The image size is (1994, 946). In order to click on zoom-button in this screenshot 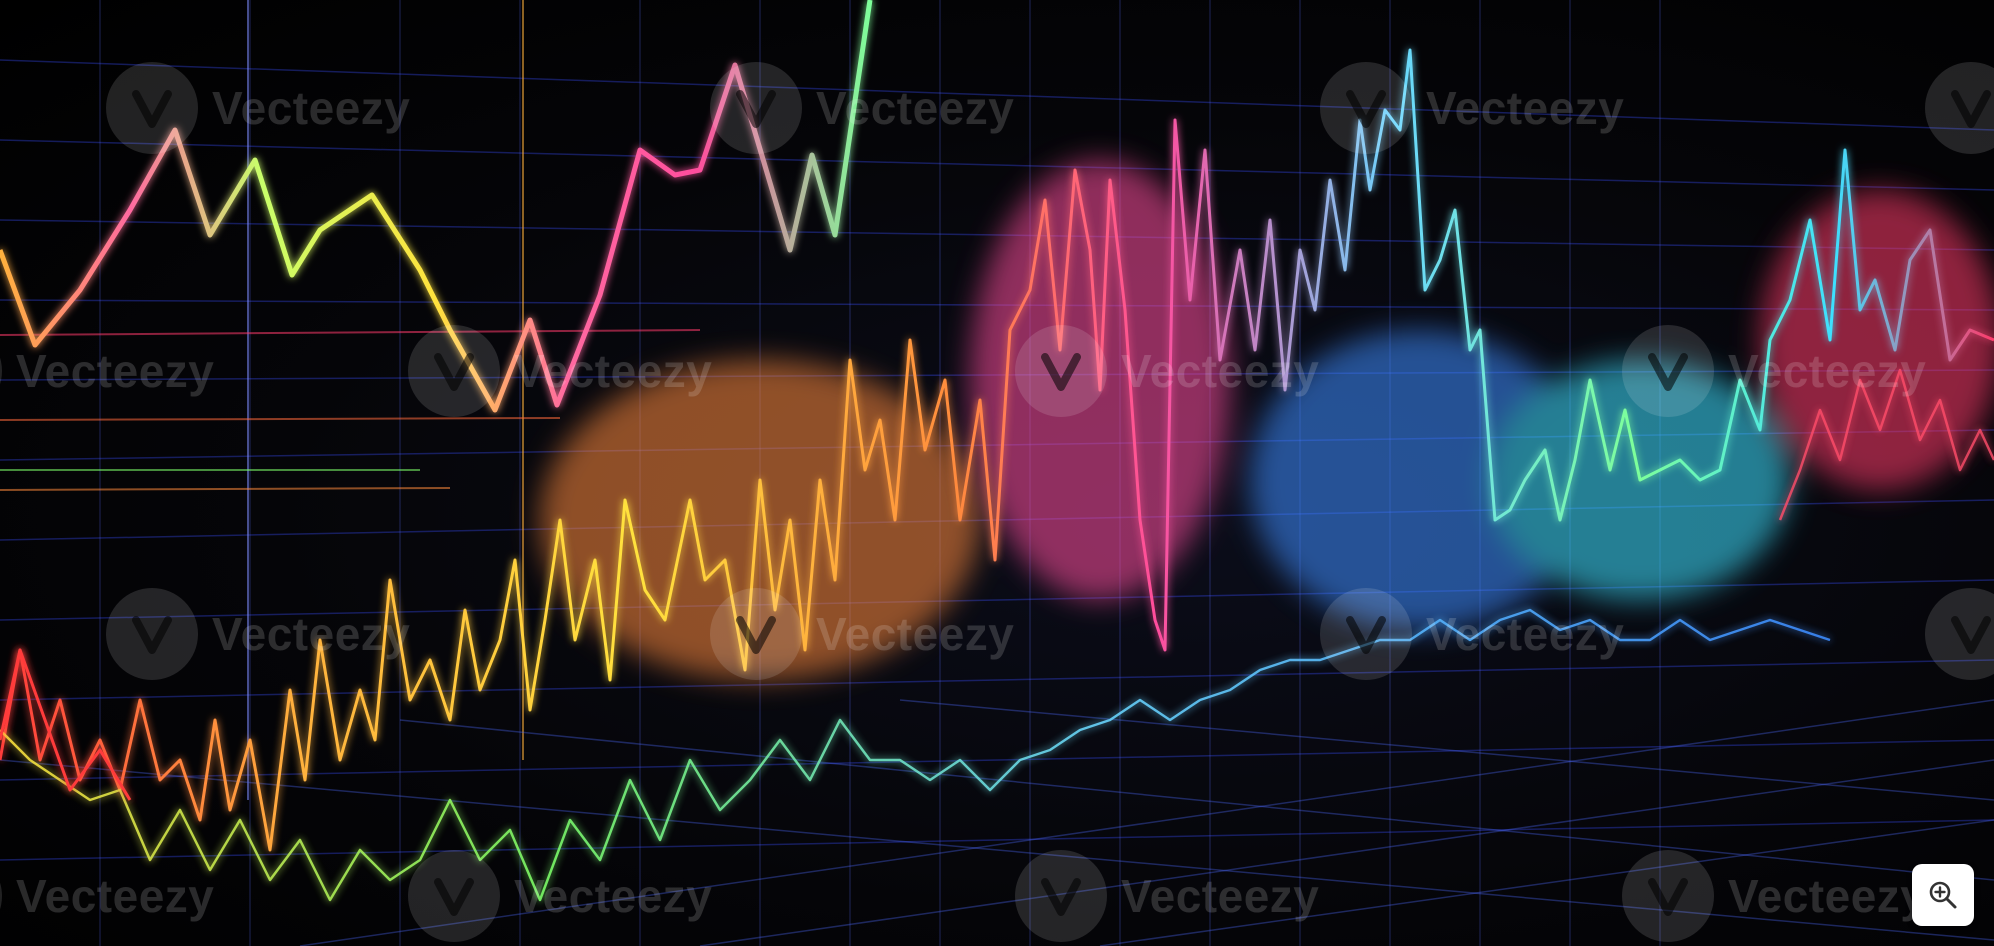, I will do `click(1943, 895)`.